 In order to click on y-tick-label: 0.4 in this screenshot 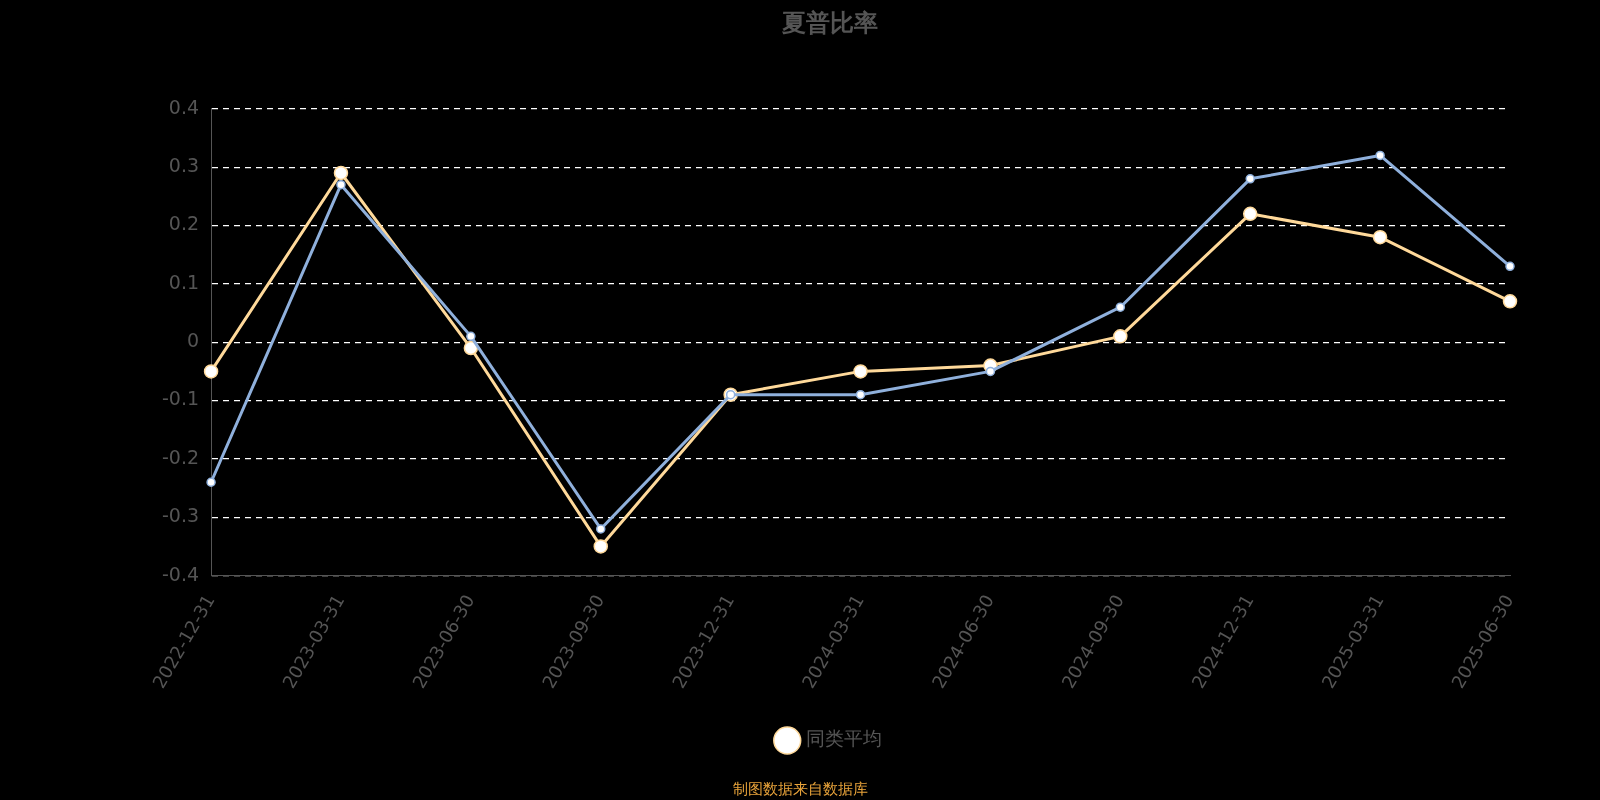, I will do `click(184, 106)`.